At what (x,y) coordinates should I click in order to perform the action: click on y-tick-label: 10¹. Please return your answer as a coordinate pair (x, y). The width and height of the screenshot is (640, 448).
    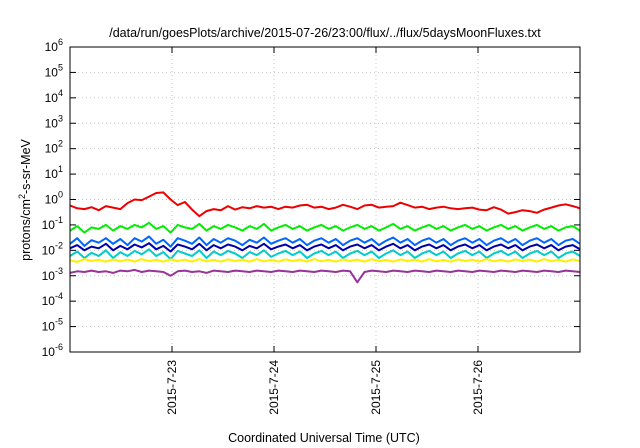
    Looking at the image, I should click on (54, 172).